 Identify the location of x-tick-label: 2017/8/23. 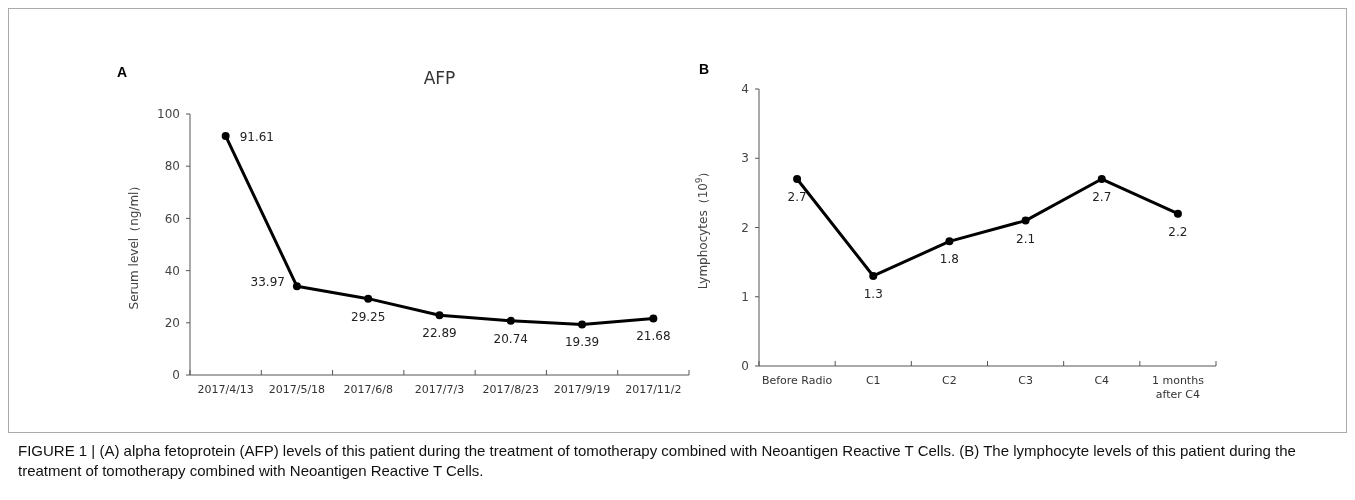
(510, 389).